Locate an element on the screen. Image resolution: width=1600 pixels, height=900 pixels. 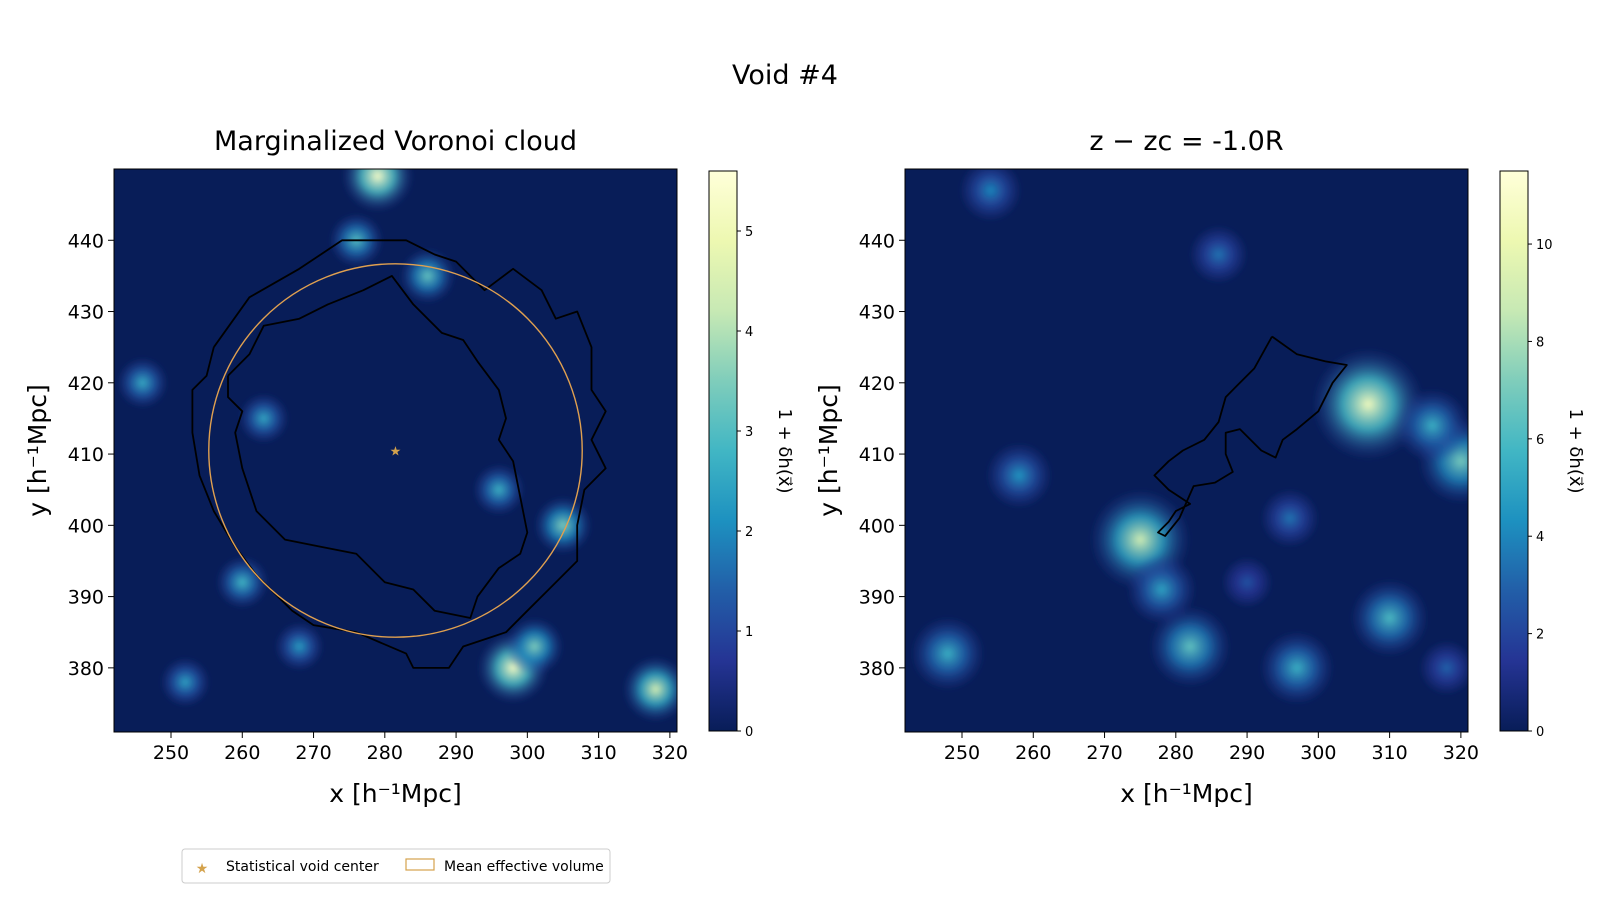
legend-star-icon: ★ is located at coordinates (202, 869).